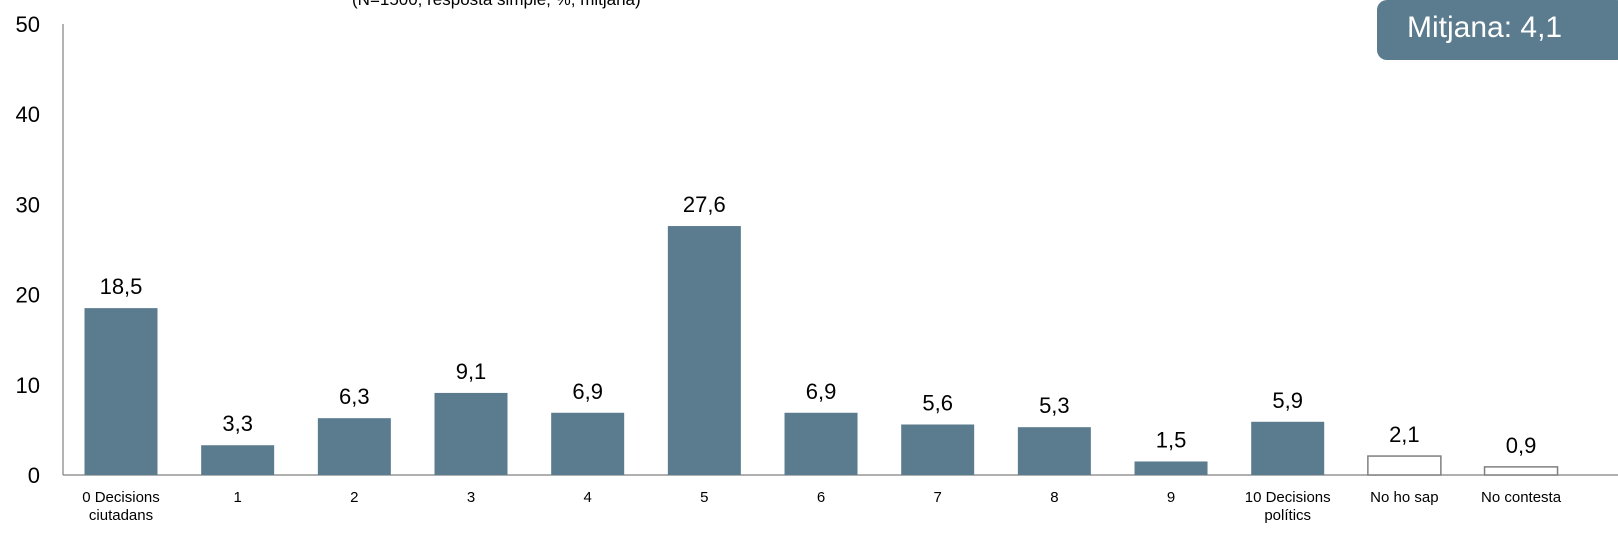 The width and height of the screenshot is (1618, 543). Describe the element at coordinates (121, 286) in the screenshot. I see `data-label: 18,5` at that location.